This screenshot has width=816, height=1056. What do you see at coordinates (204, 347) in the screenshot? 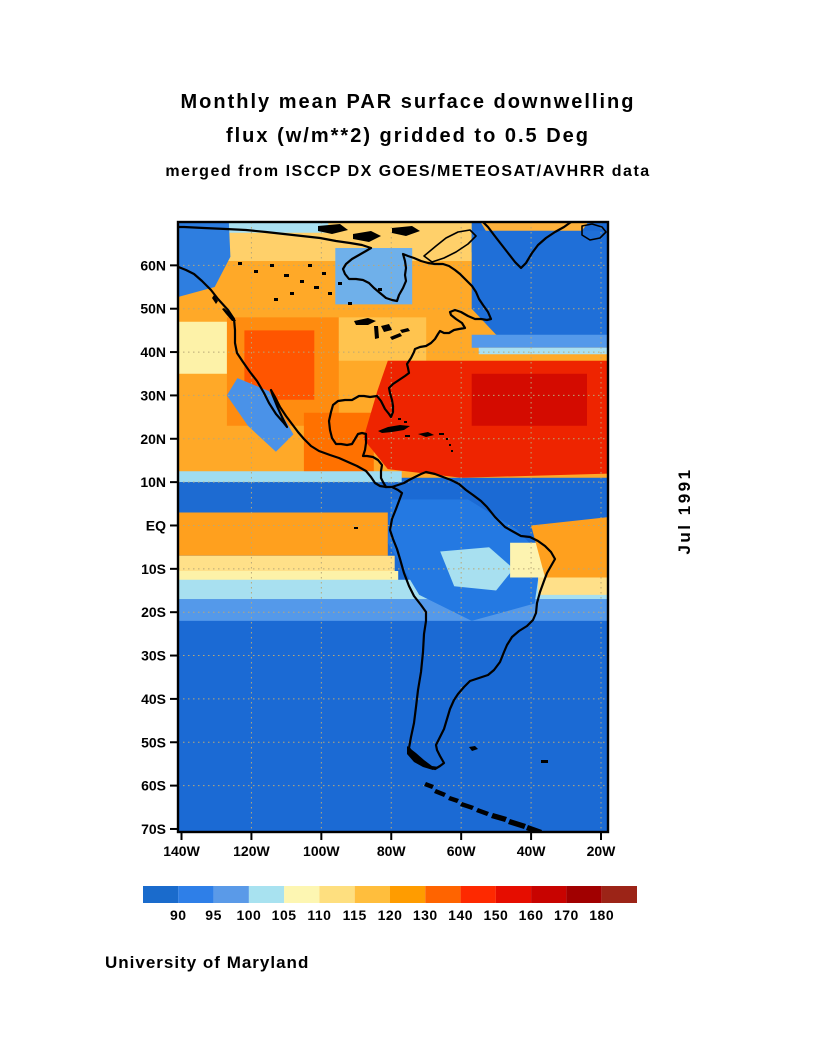
I see `region-pacific-nw-cream` at bounding box center [204, 347].